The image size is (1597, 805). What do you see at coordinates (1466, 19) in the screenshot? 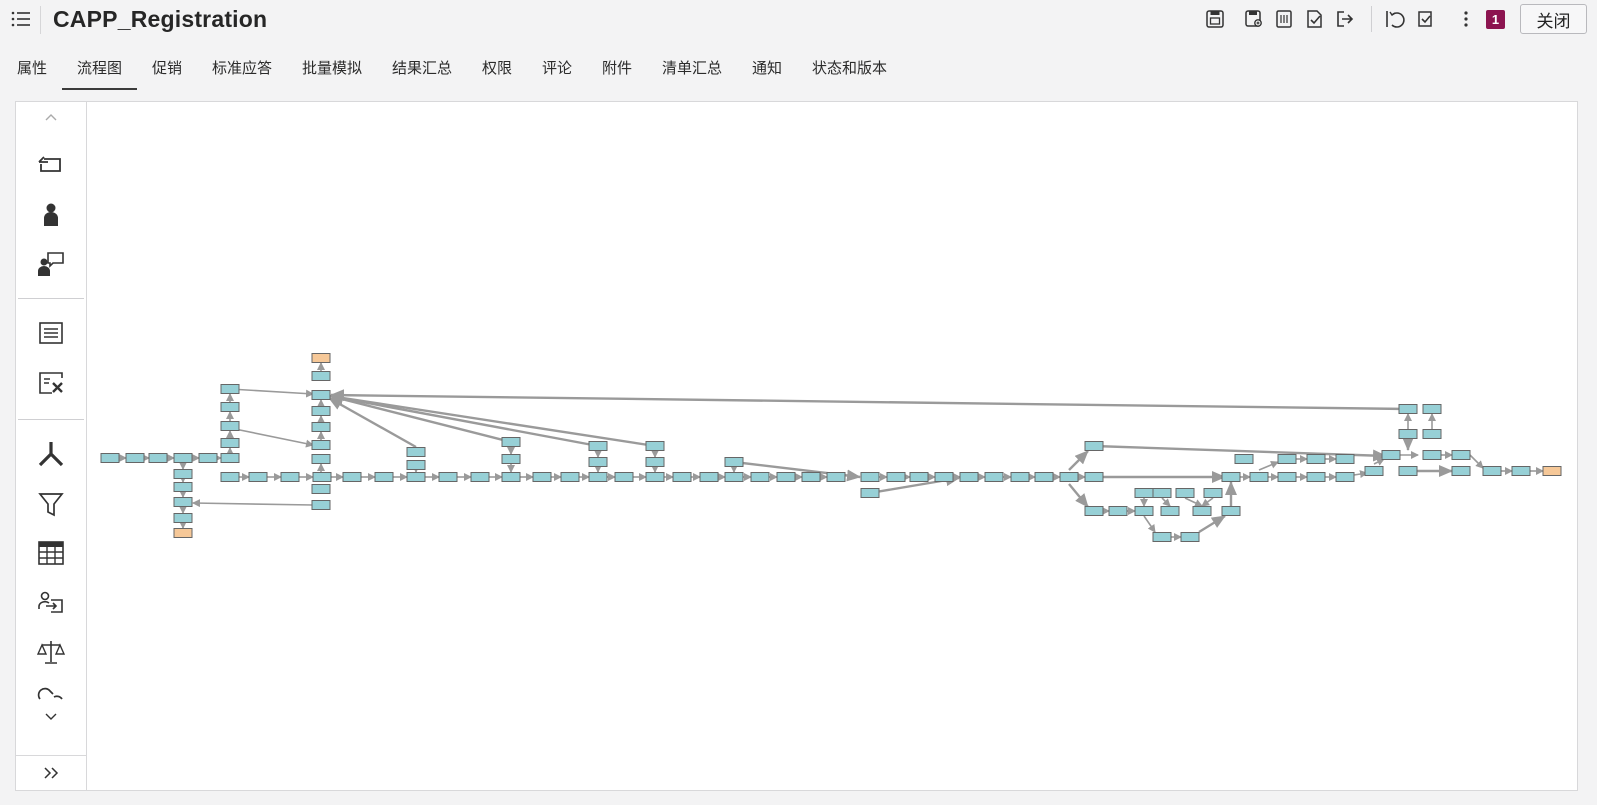
I see `more-vert-icon` at bounding box center [1466, 19].